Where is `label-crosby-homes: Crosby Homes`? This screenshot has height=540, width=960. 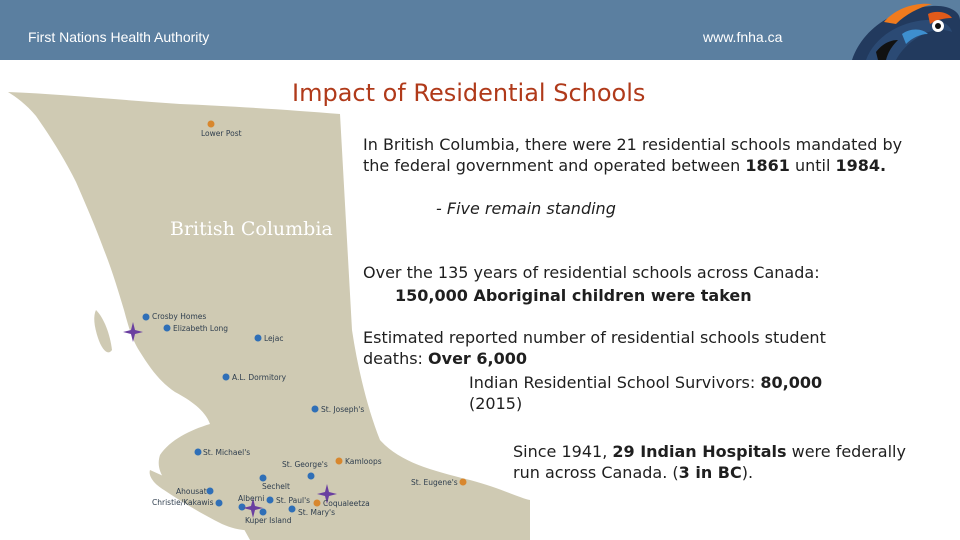
label-crosby-homes: Crosby Homes is located at coordinates (179, 316).